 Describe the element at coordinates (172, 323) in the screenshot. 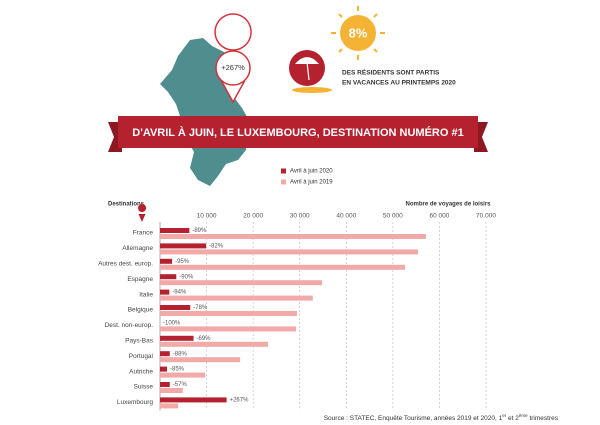

I see `change-label: -100%` at that location.